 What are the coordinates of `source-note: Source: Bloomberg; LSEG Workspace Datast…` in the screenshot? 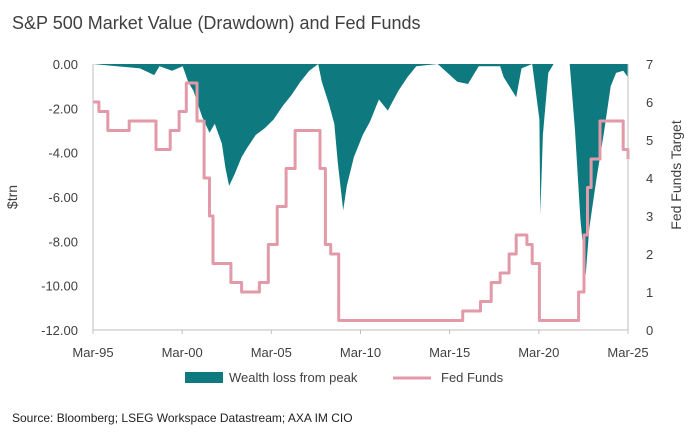 It's located at (182, 418).